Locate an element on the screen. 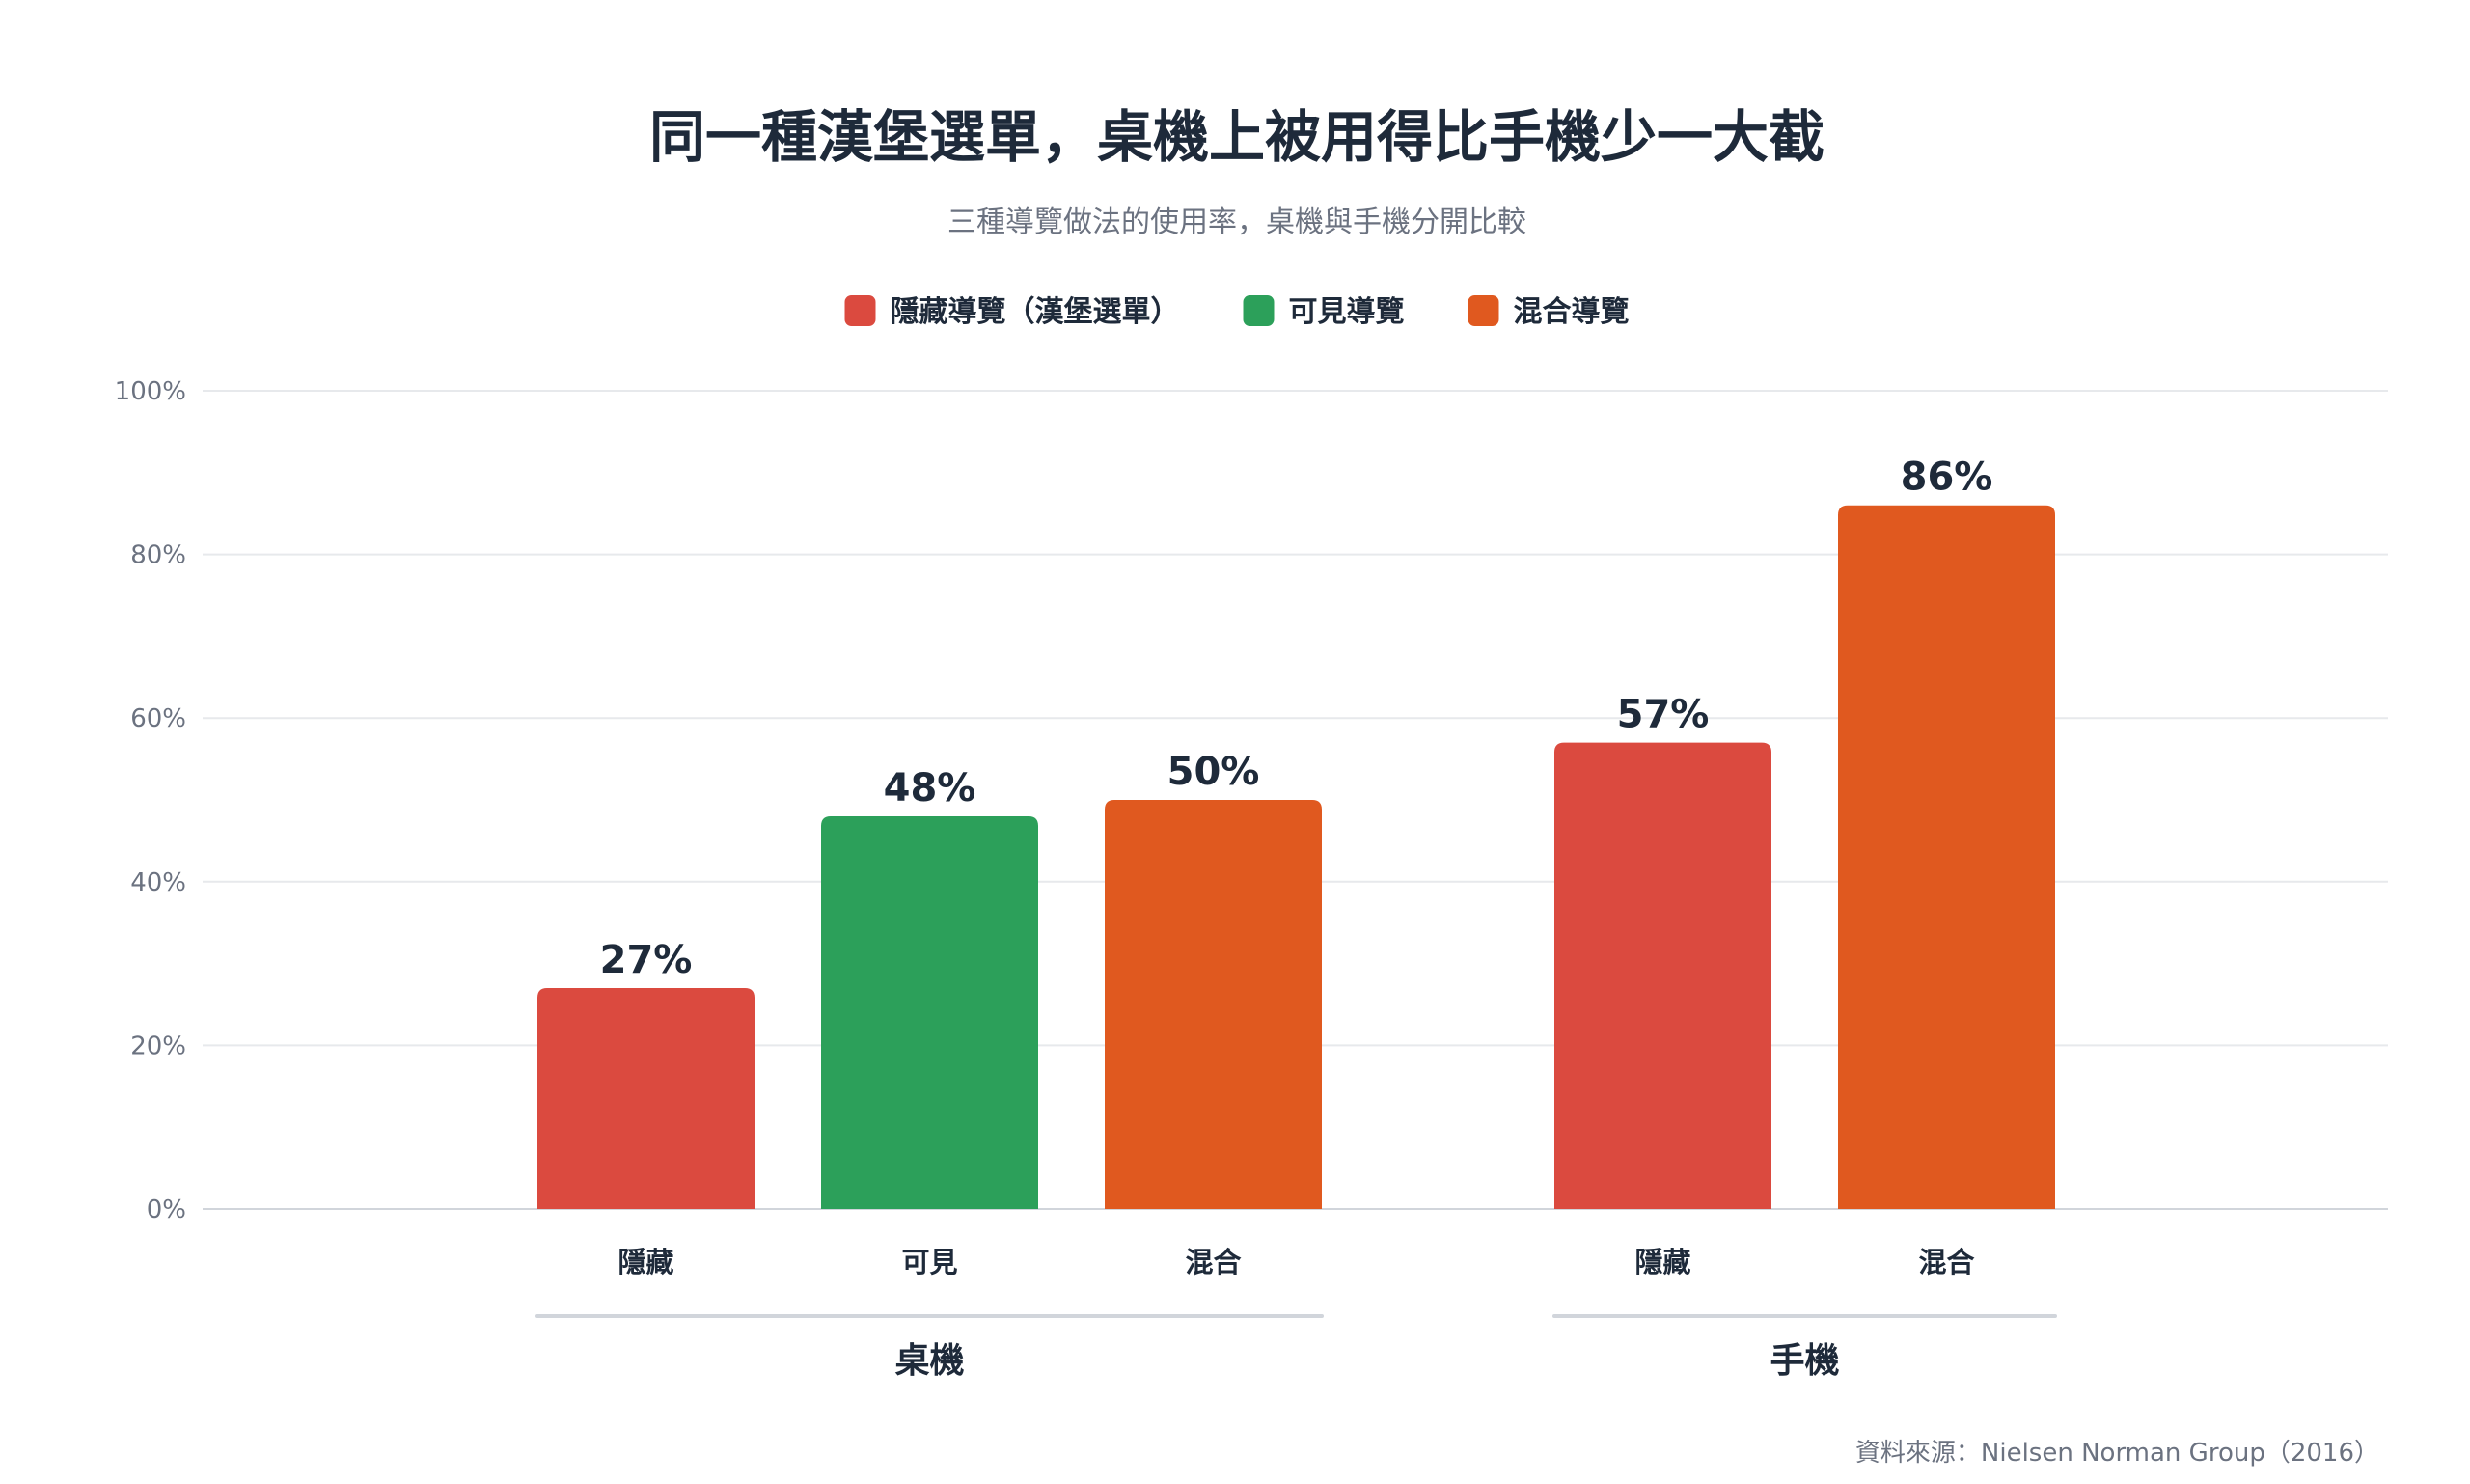  y-tick-label: 80% is located at coordinates (158, 555).